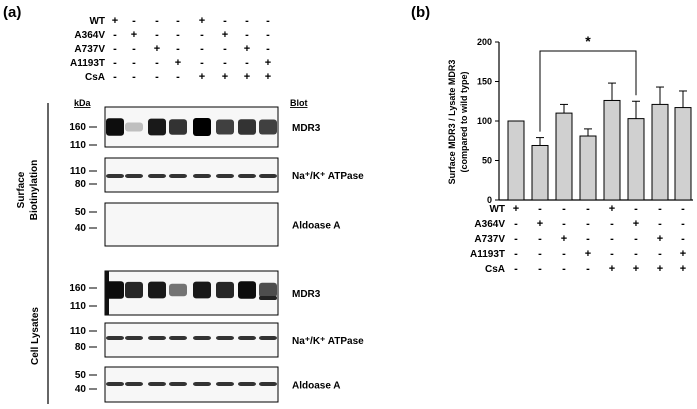  What do you see at coordinates (28, 190) in the screenshot?
I see `group-surface-label: Surface Biotinylation` at bounding box center [28, 190].